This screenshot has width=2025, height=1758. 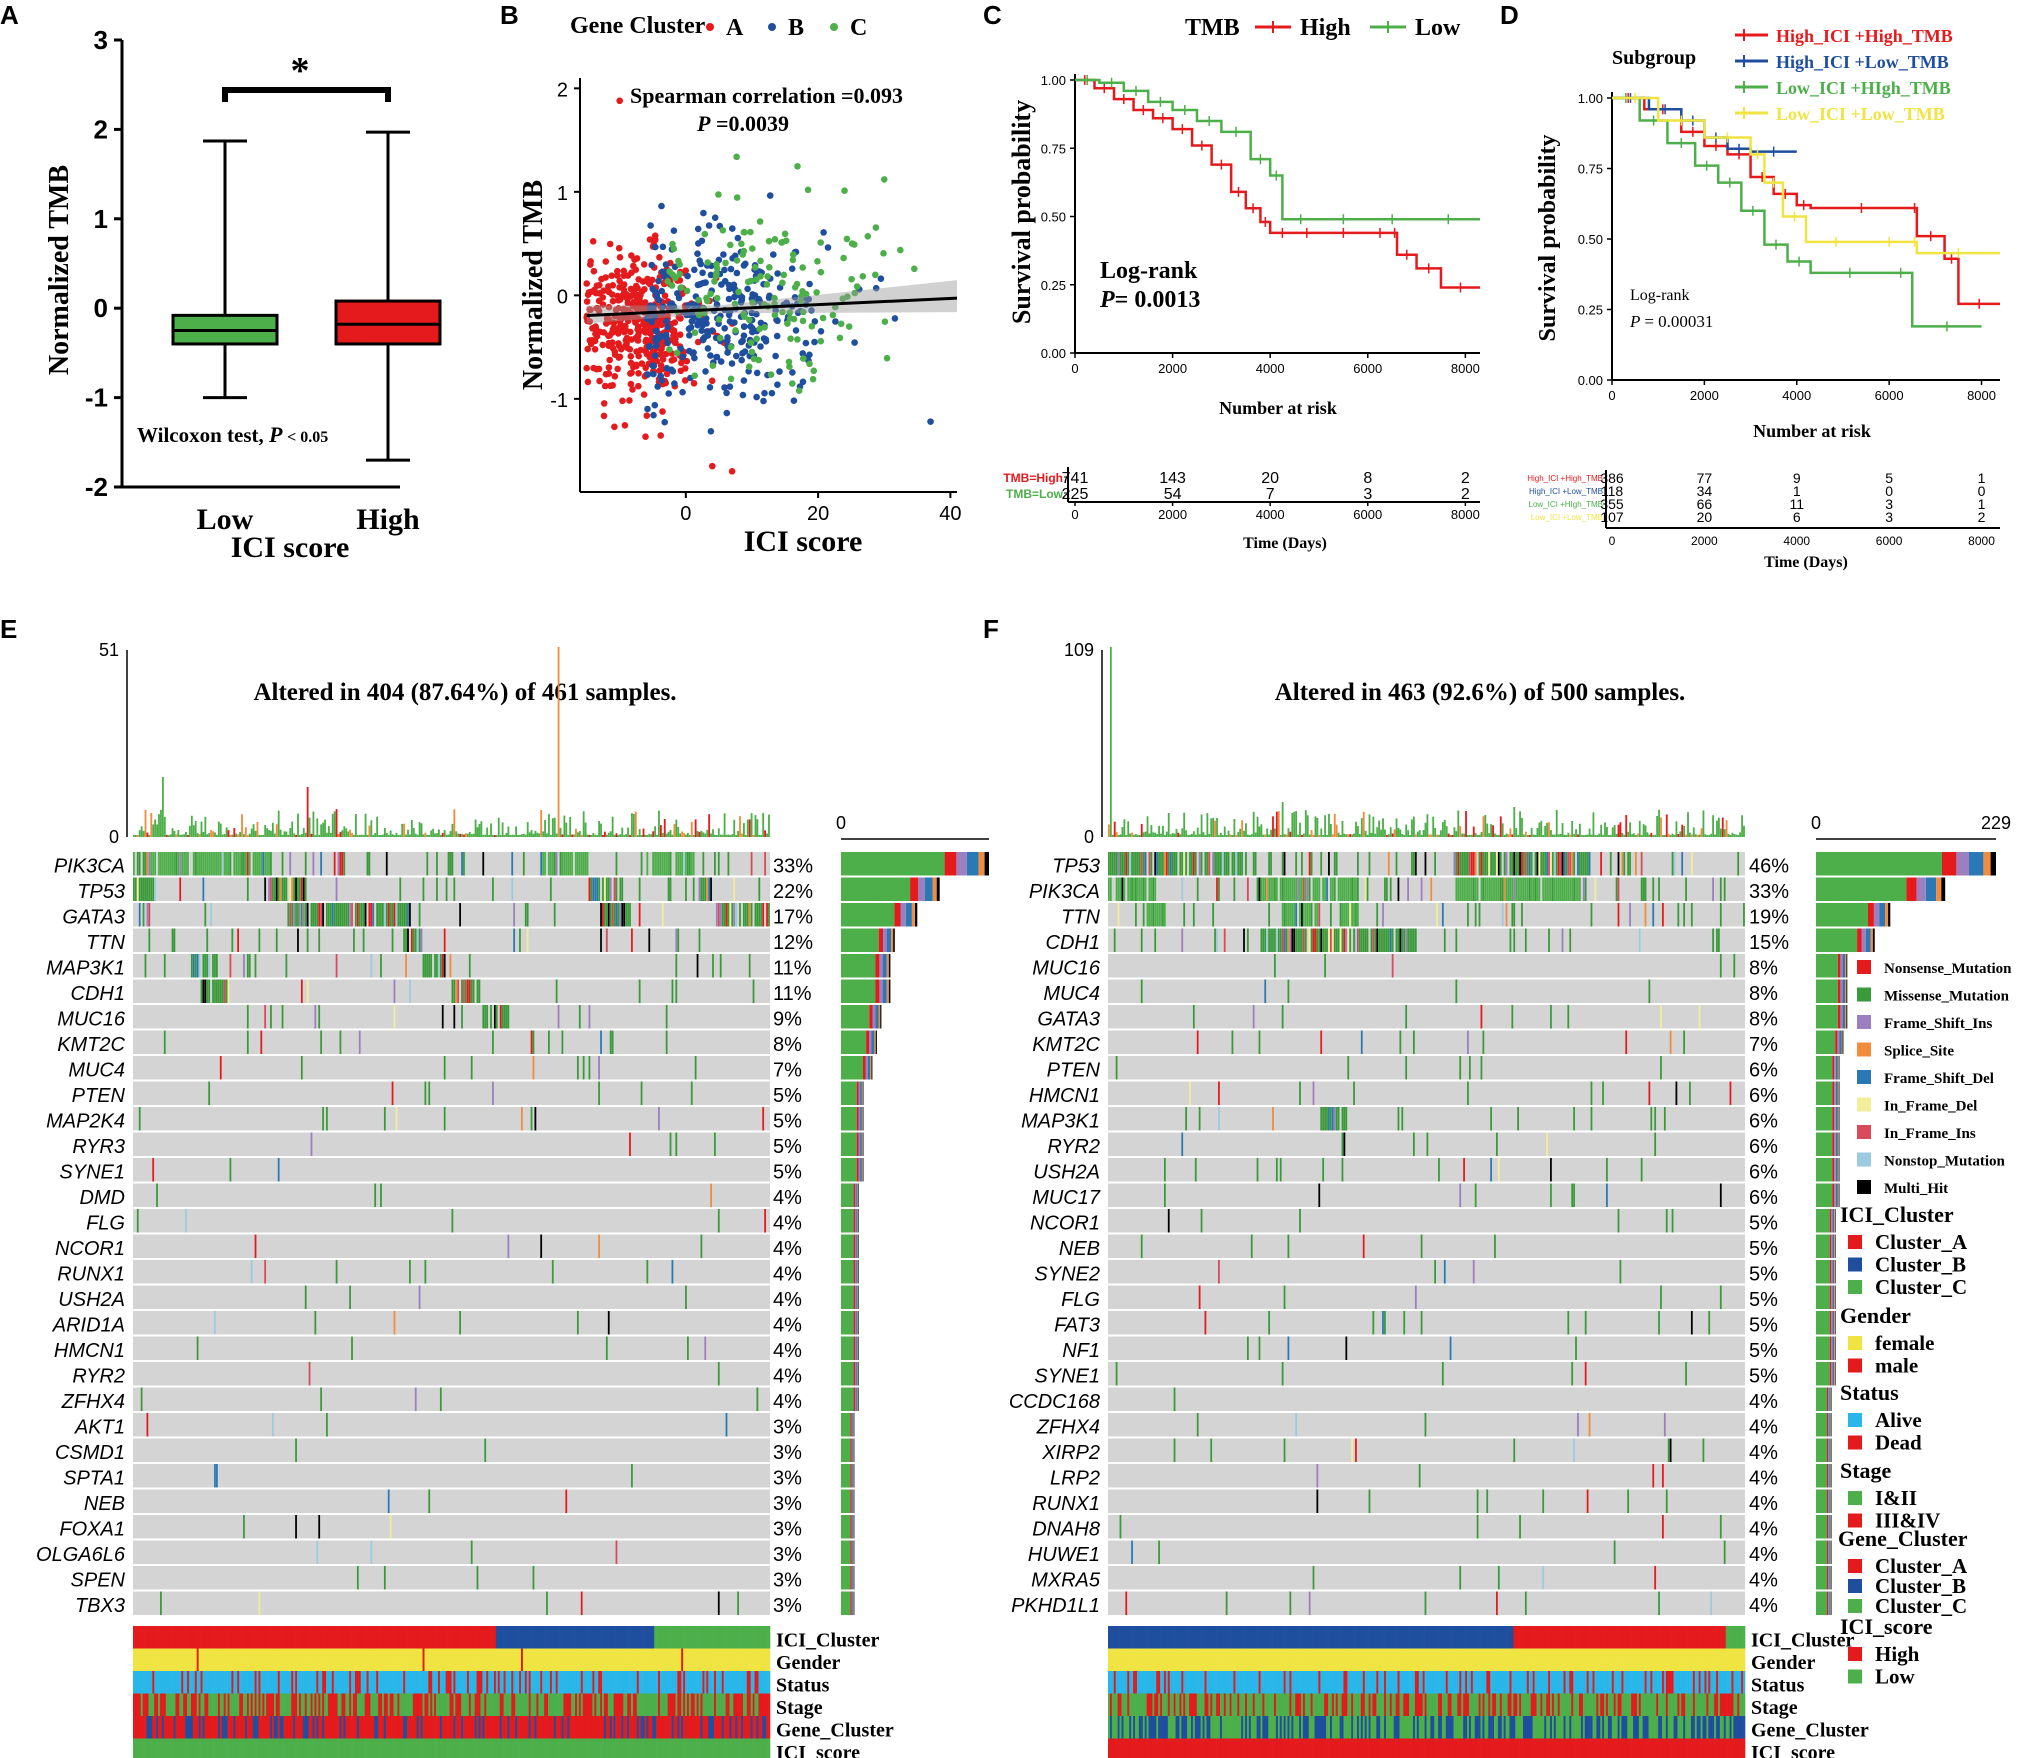 What do you see at coordinates (787, 1377) in the screenshot?
I see `gene-percent: 4%` at bounding box center [787, 1377].